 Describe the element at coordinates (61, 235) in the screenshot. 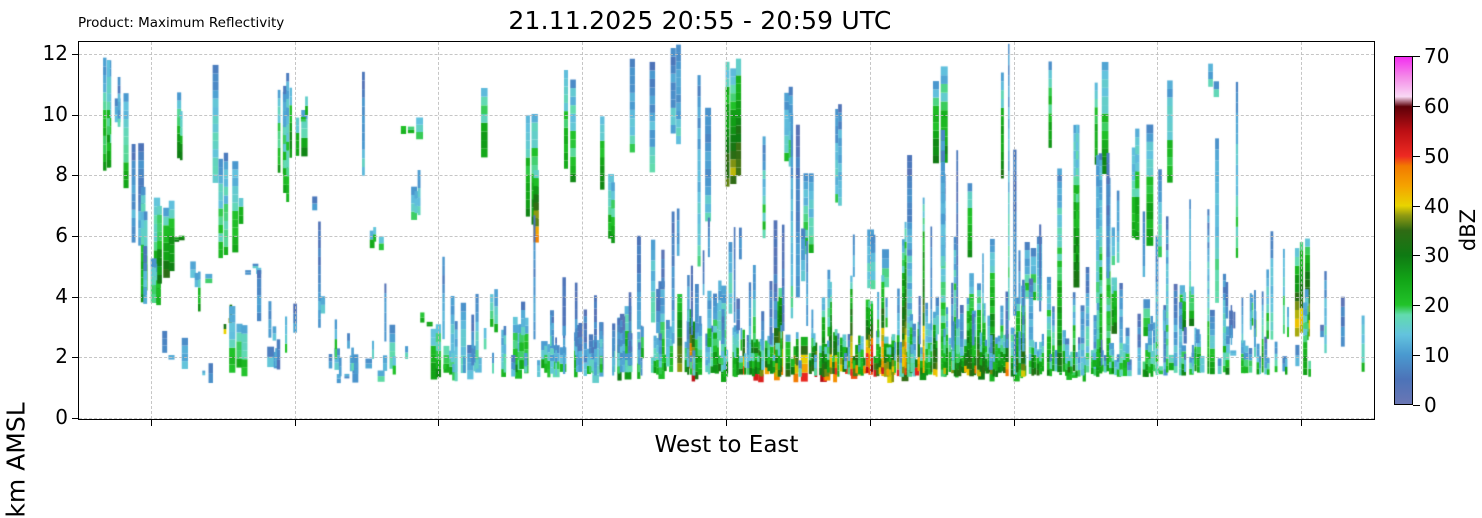

I see `y-tick-label-3: 6` at that location.